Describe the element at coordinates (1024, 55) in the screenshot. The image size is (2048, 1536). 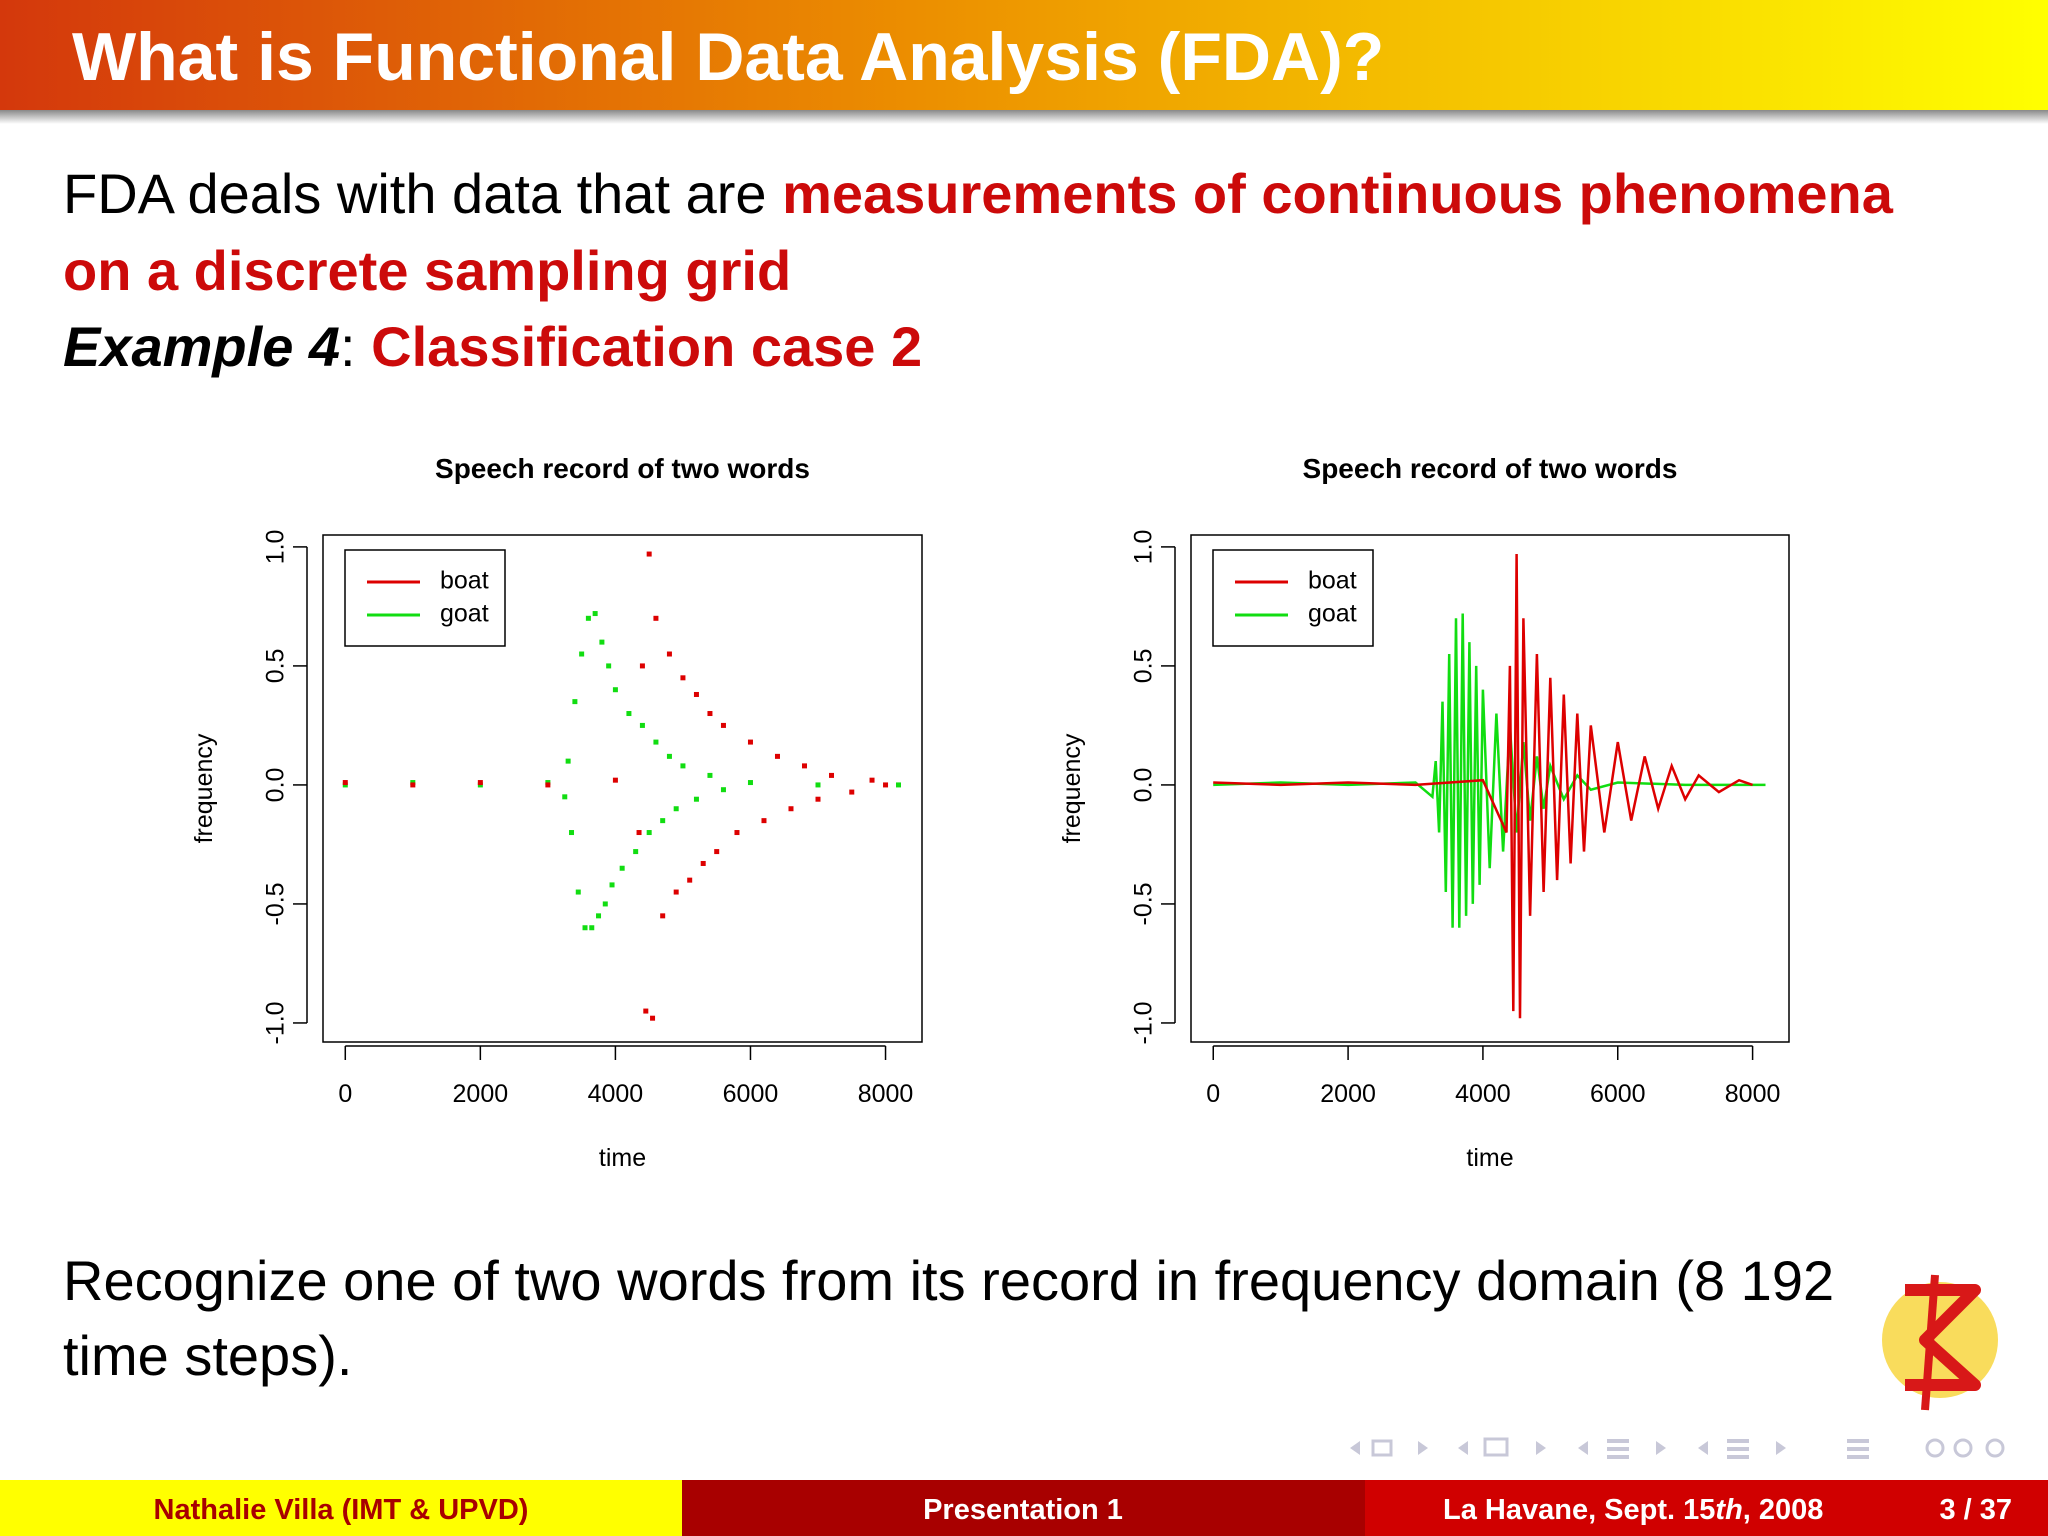
I see `header-bar` at that location.